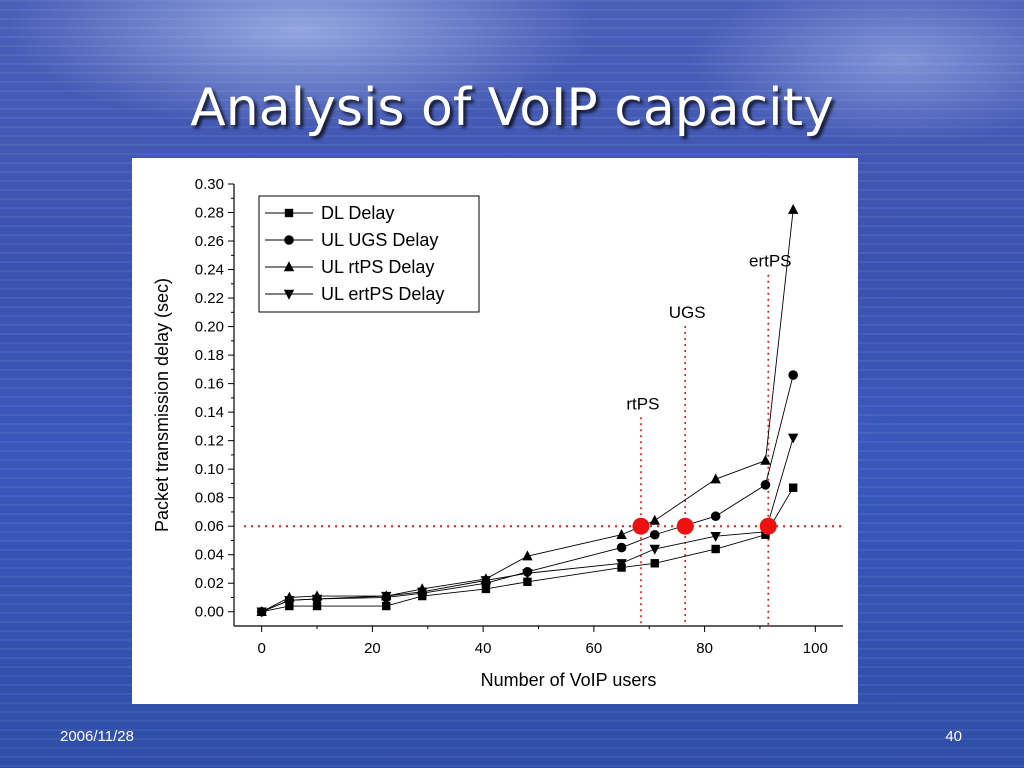  Describe the element at coordinates (369, 254) in the screenshot. I see `legend-box` at that location.